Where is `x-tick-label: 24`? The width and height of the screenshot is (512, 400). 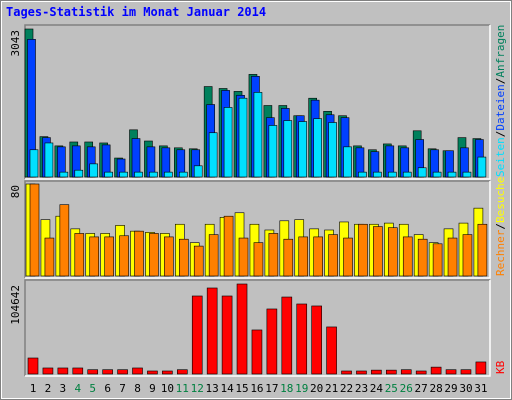 x-tick-label: 24 is located at coordinates (377, 388).